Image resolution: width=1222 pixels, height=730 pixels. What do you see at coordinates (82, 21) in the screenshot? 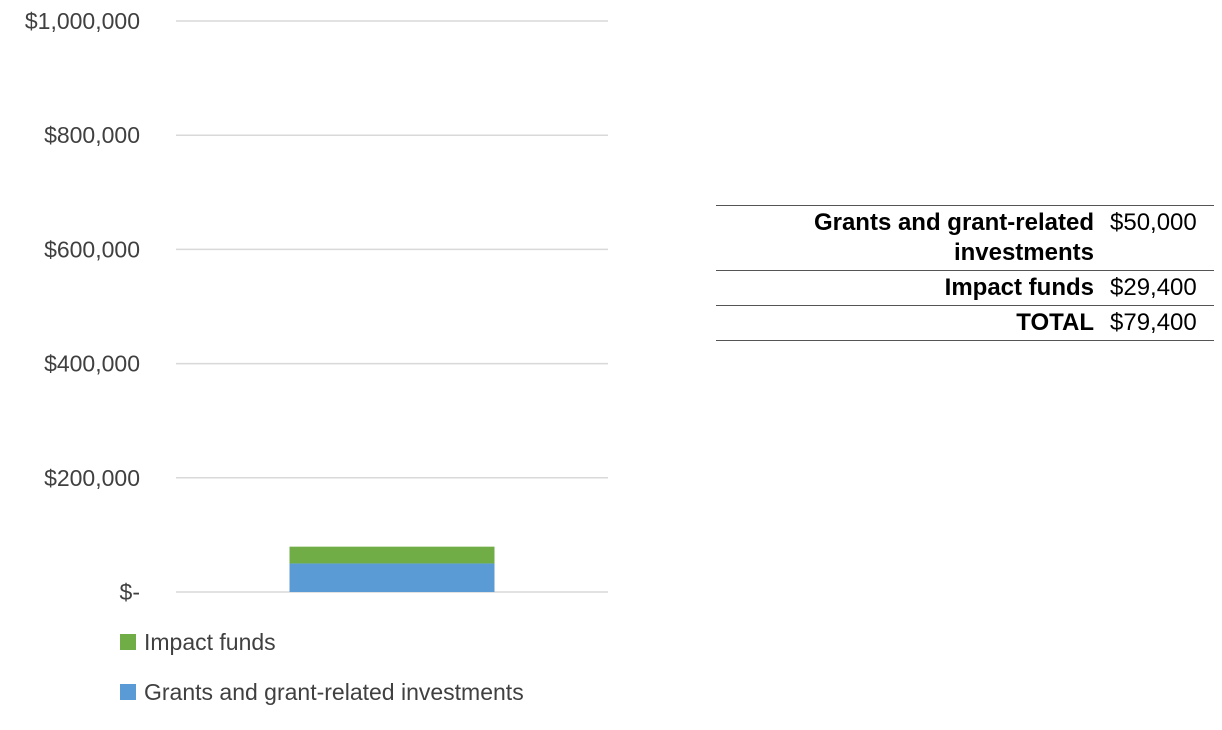
I see `y-tick-label: $1,000,000` at bounding box center [82, 21].